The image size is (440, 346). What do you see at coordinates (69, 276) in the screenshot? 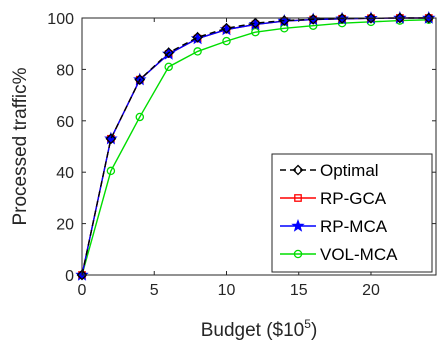
I see `y-tick-label: 0` at bounding box center [69, 276].